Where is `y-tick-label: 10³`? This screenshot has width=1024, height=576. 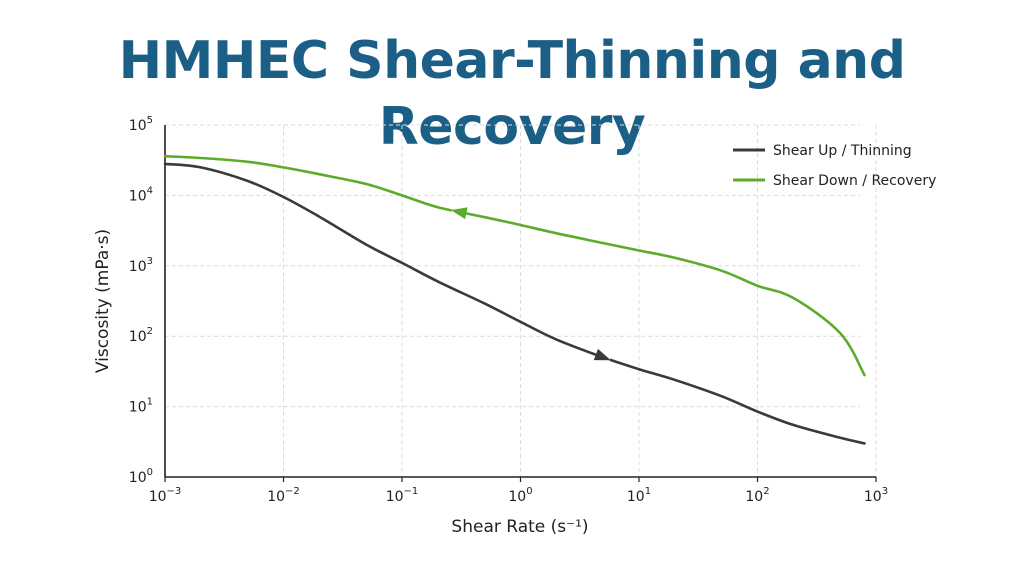 y-tick-label: 10³ is located at coordinates (141, 265).